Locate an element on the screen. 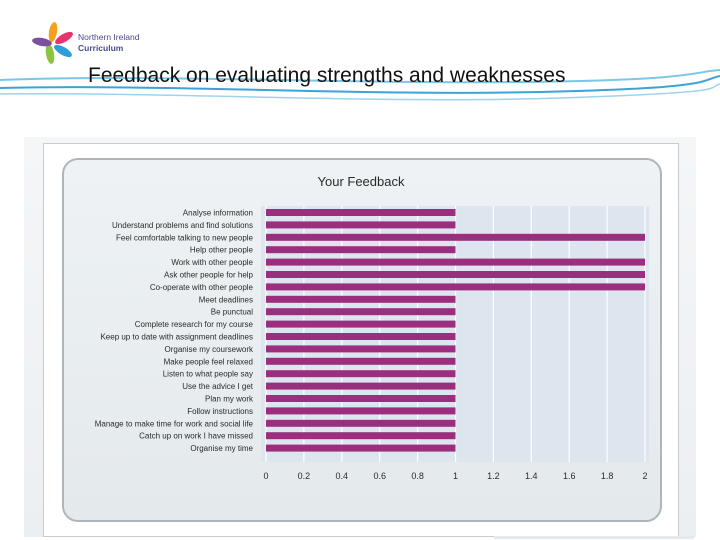 The height and width of the screenshot is (540, 720). category-label: Catch up on work I have missed is located at coordinates (196, 436).